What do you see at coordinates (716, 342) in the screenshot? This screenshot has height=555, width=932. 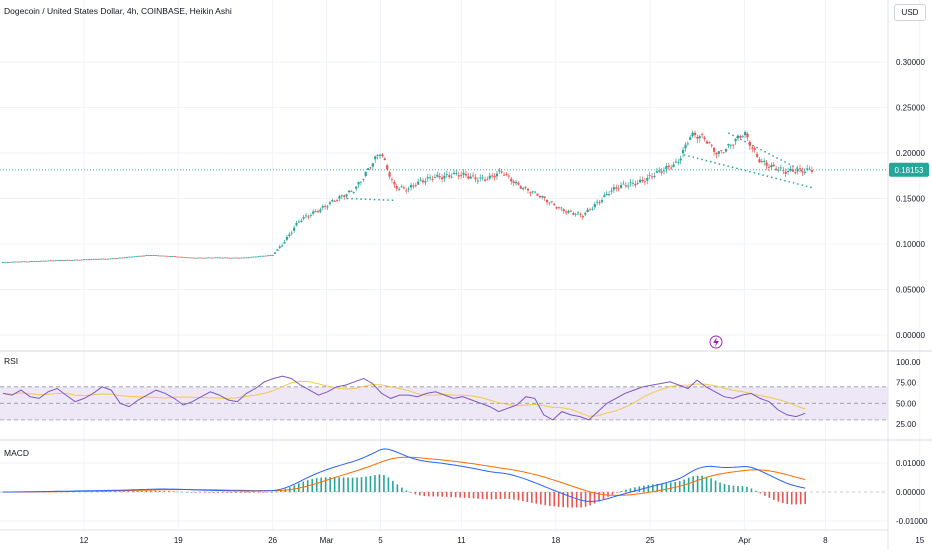 I see `alert-icon` at bounding box center [716, 342].